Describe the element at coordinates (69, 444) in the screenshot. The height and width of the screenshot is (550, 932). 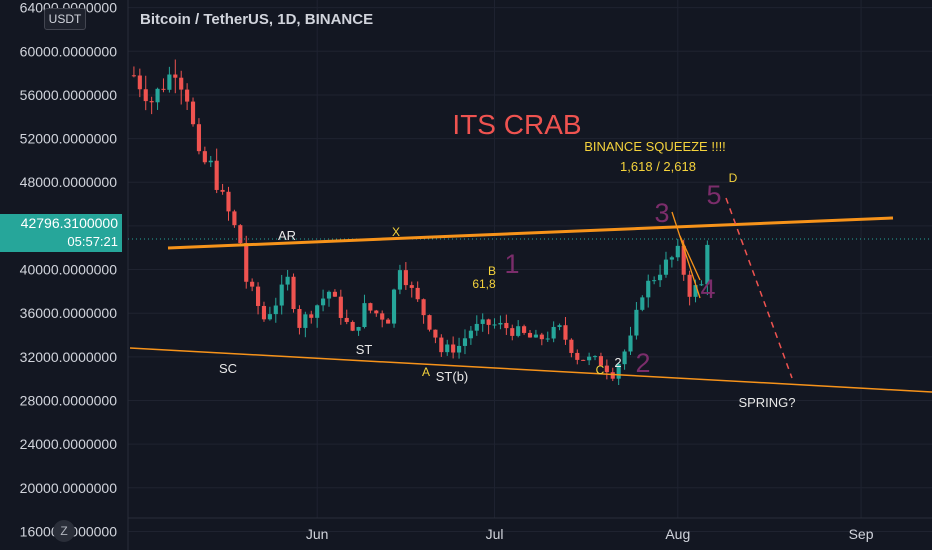
I see `y-tick-label: 24000.0000000` at that location.